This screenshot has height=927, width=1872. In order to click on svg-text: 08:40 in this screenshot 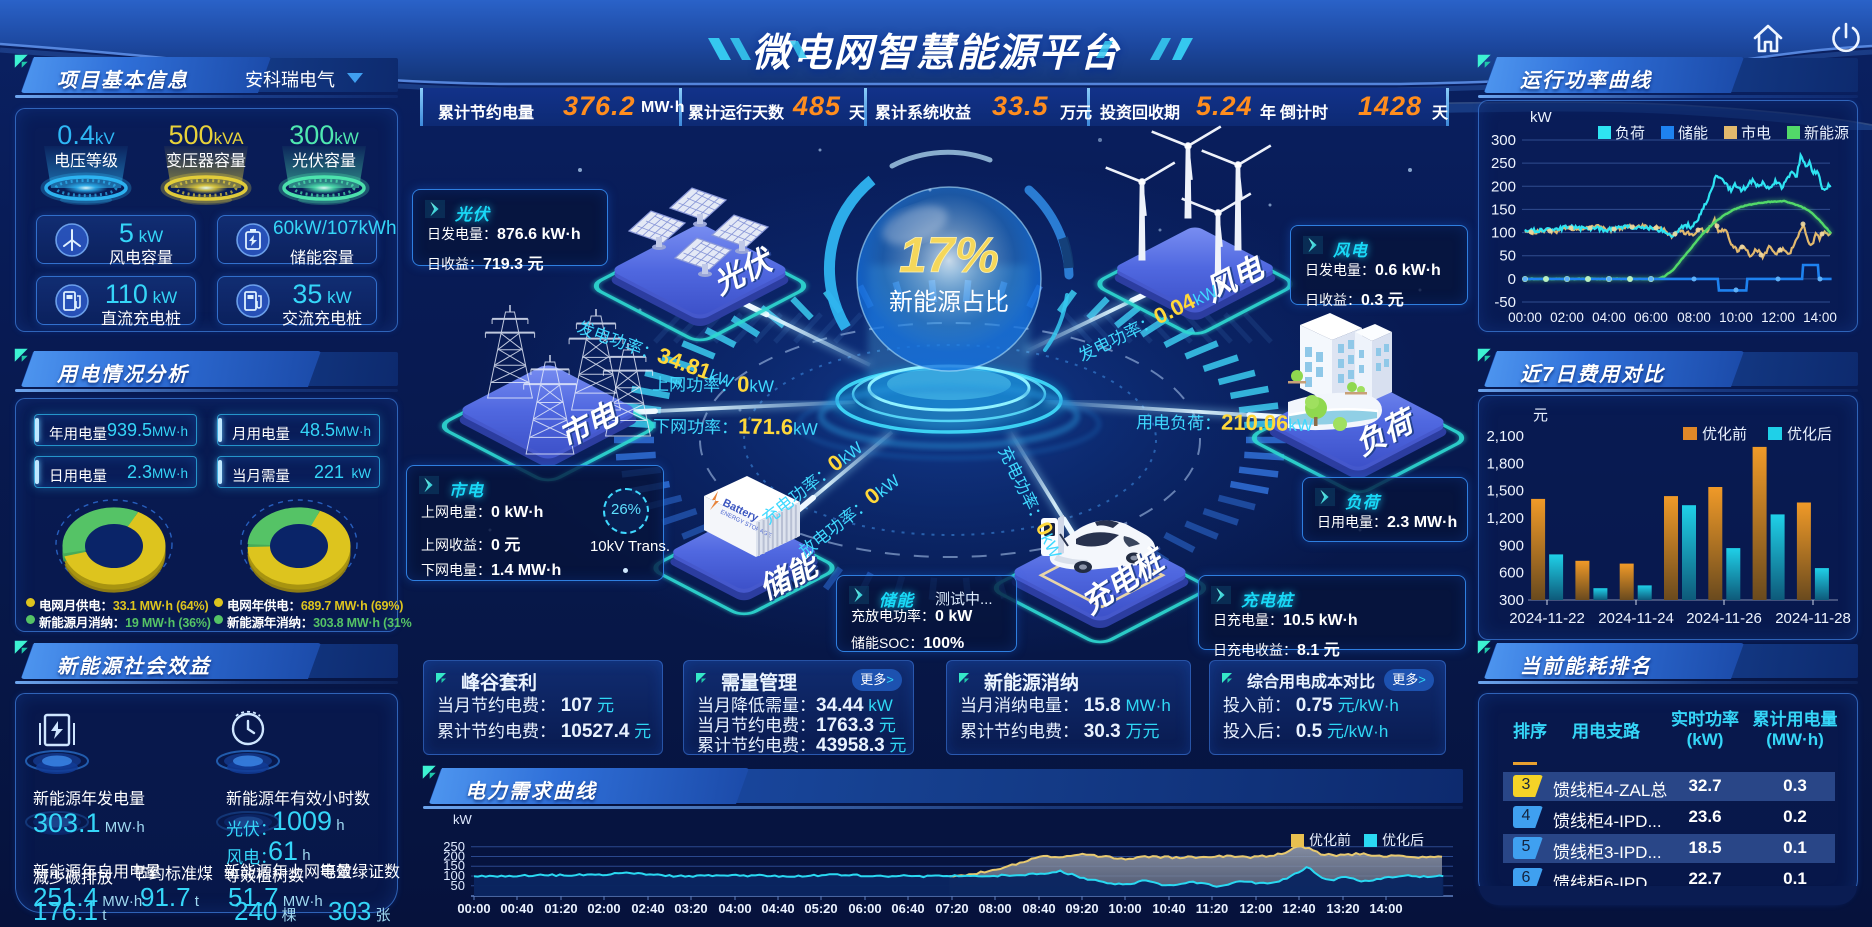, I will do `click(1038, 908)`.